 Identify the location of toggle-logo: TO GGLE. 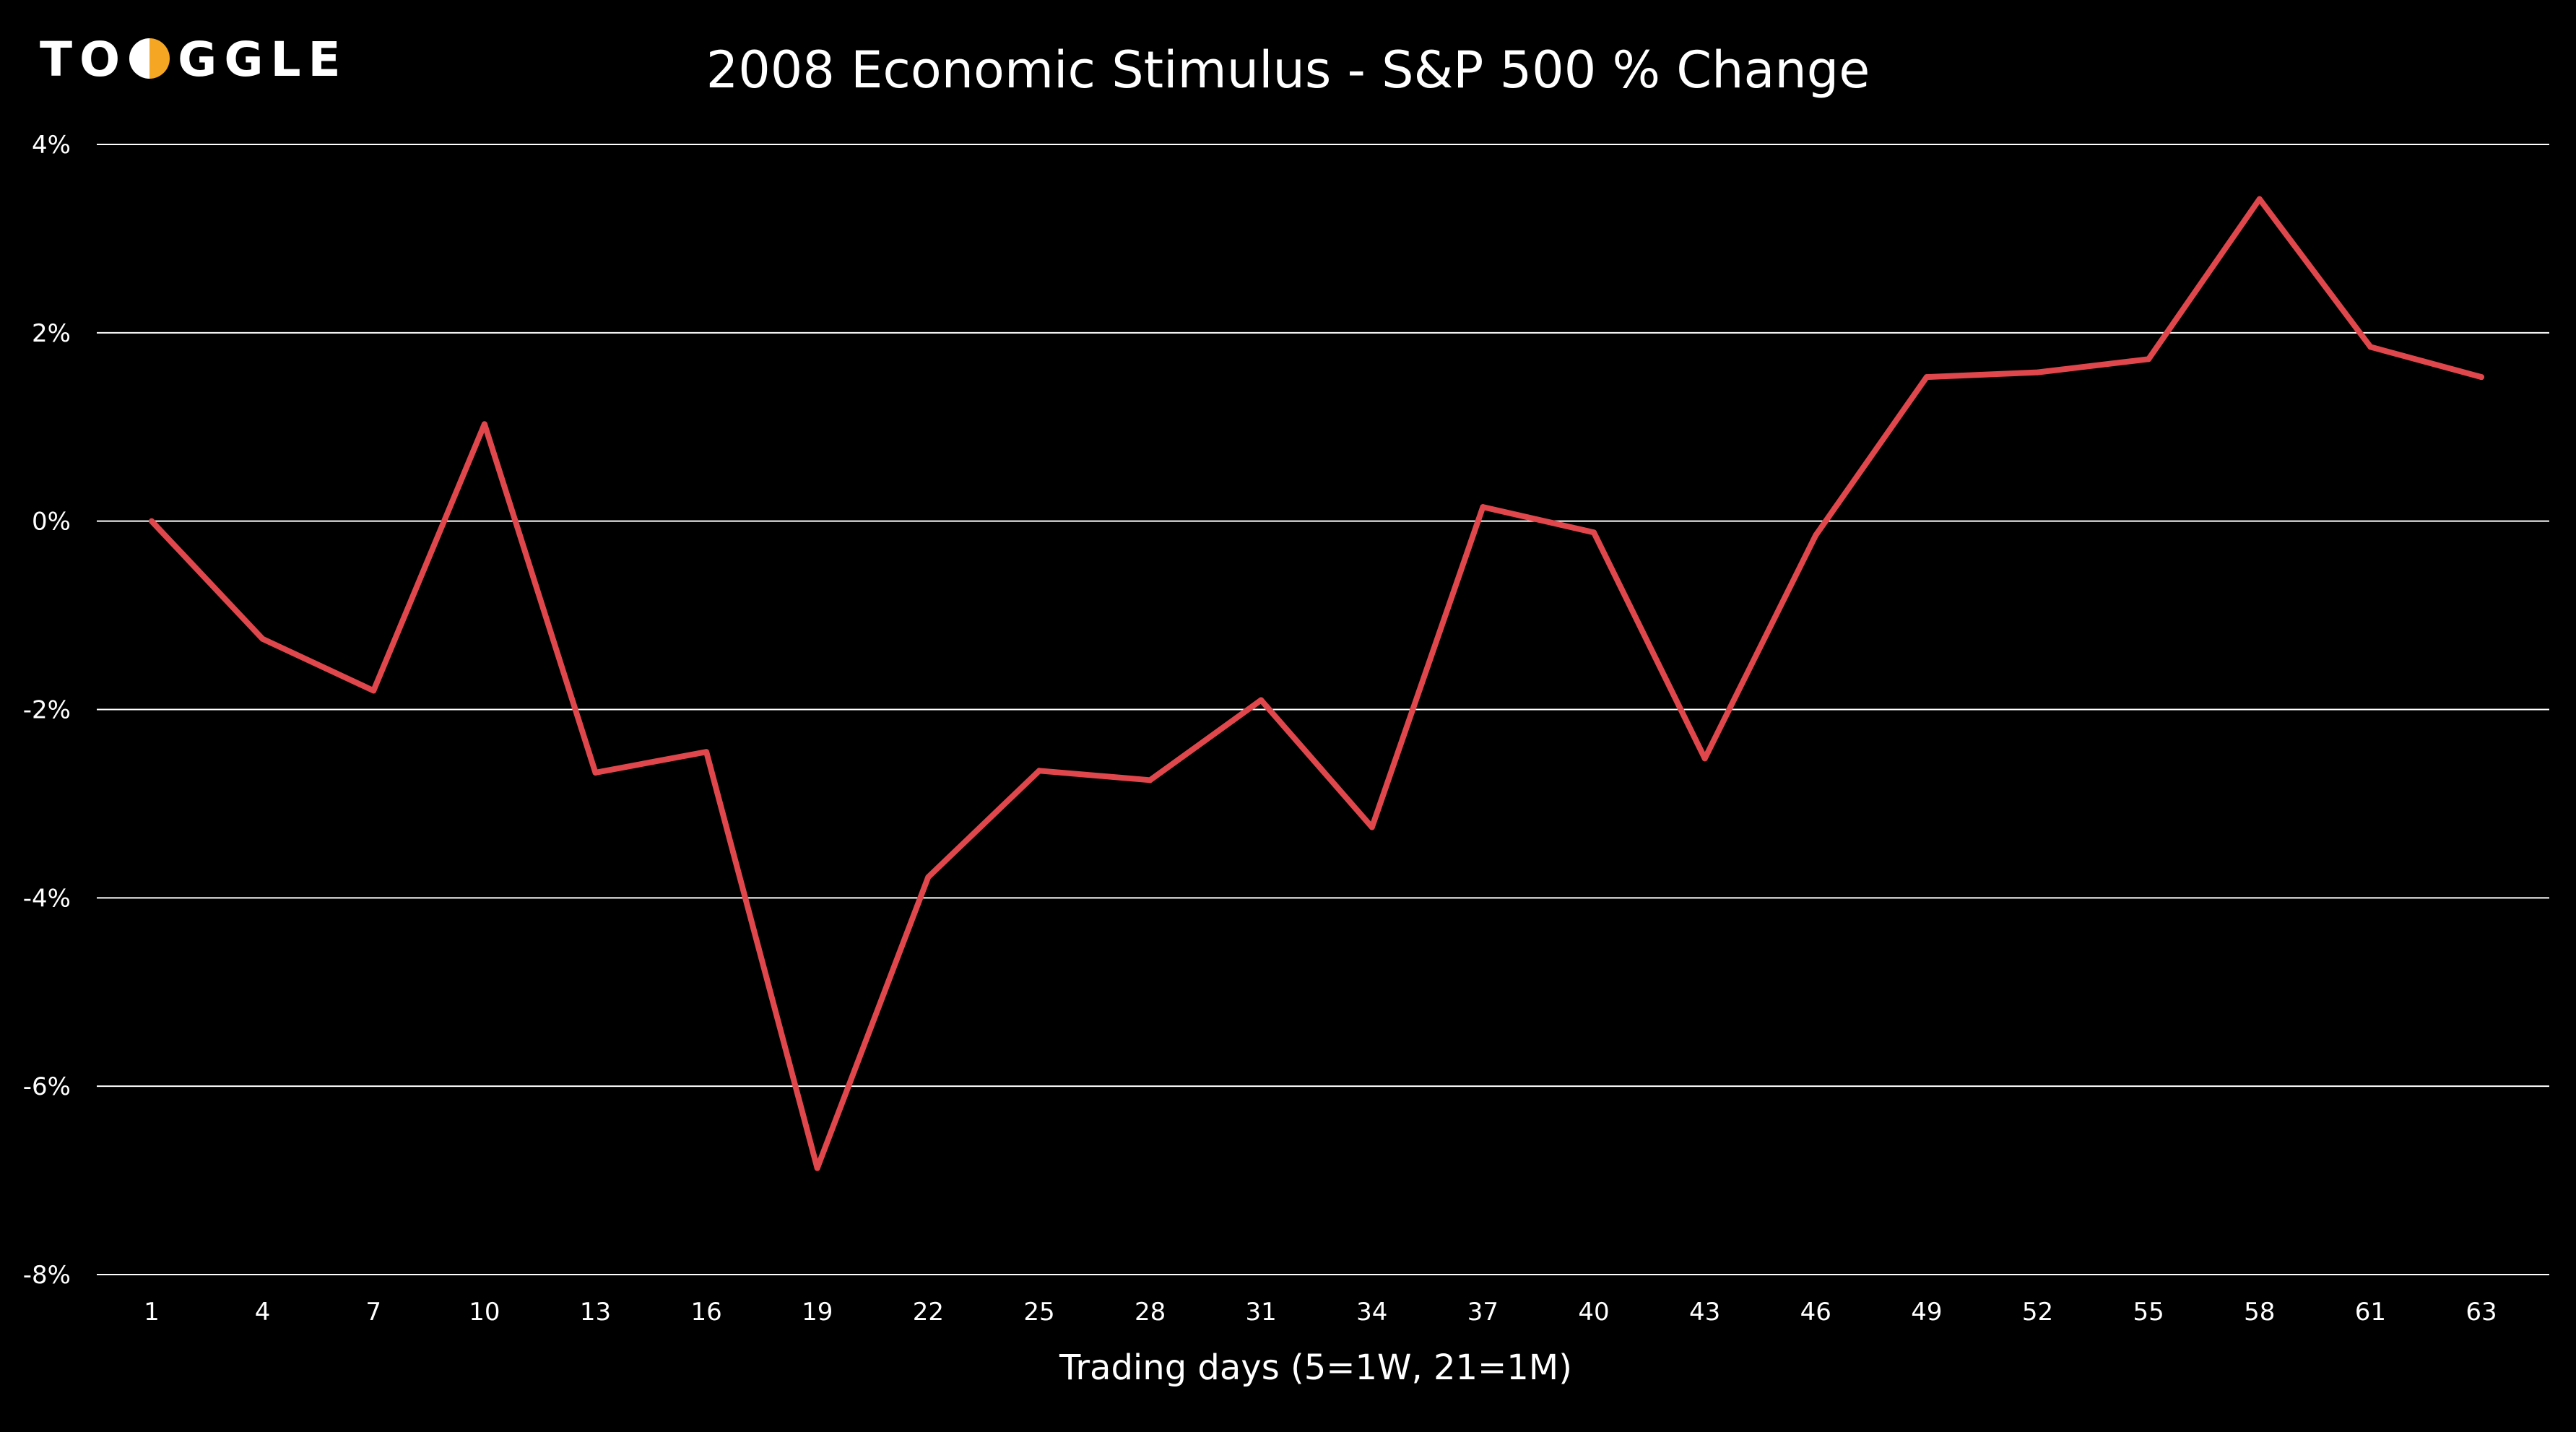
(194, 60).